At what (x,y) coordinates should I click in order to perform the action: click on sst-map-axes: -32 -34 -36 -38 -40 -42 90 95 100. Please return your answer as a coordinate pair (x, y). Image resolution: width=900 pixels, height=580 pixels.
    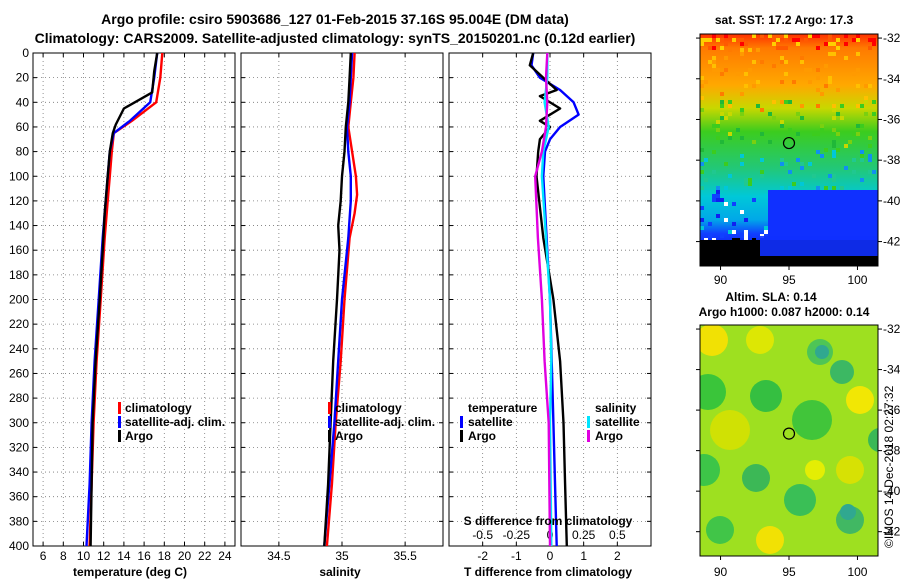
    Looking at the image, I should click on (798, 159).